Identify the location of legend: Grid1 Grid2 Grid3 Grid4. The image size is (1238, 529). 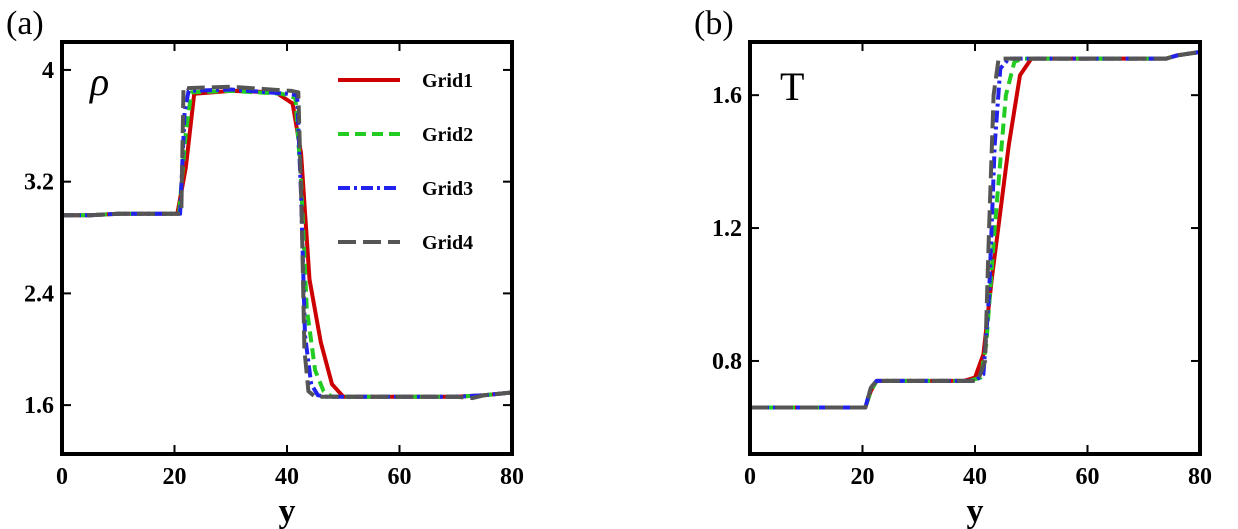
(405, 162).